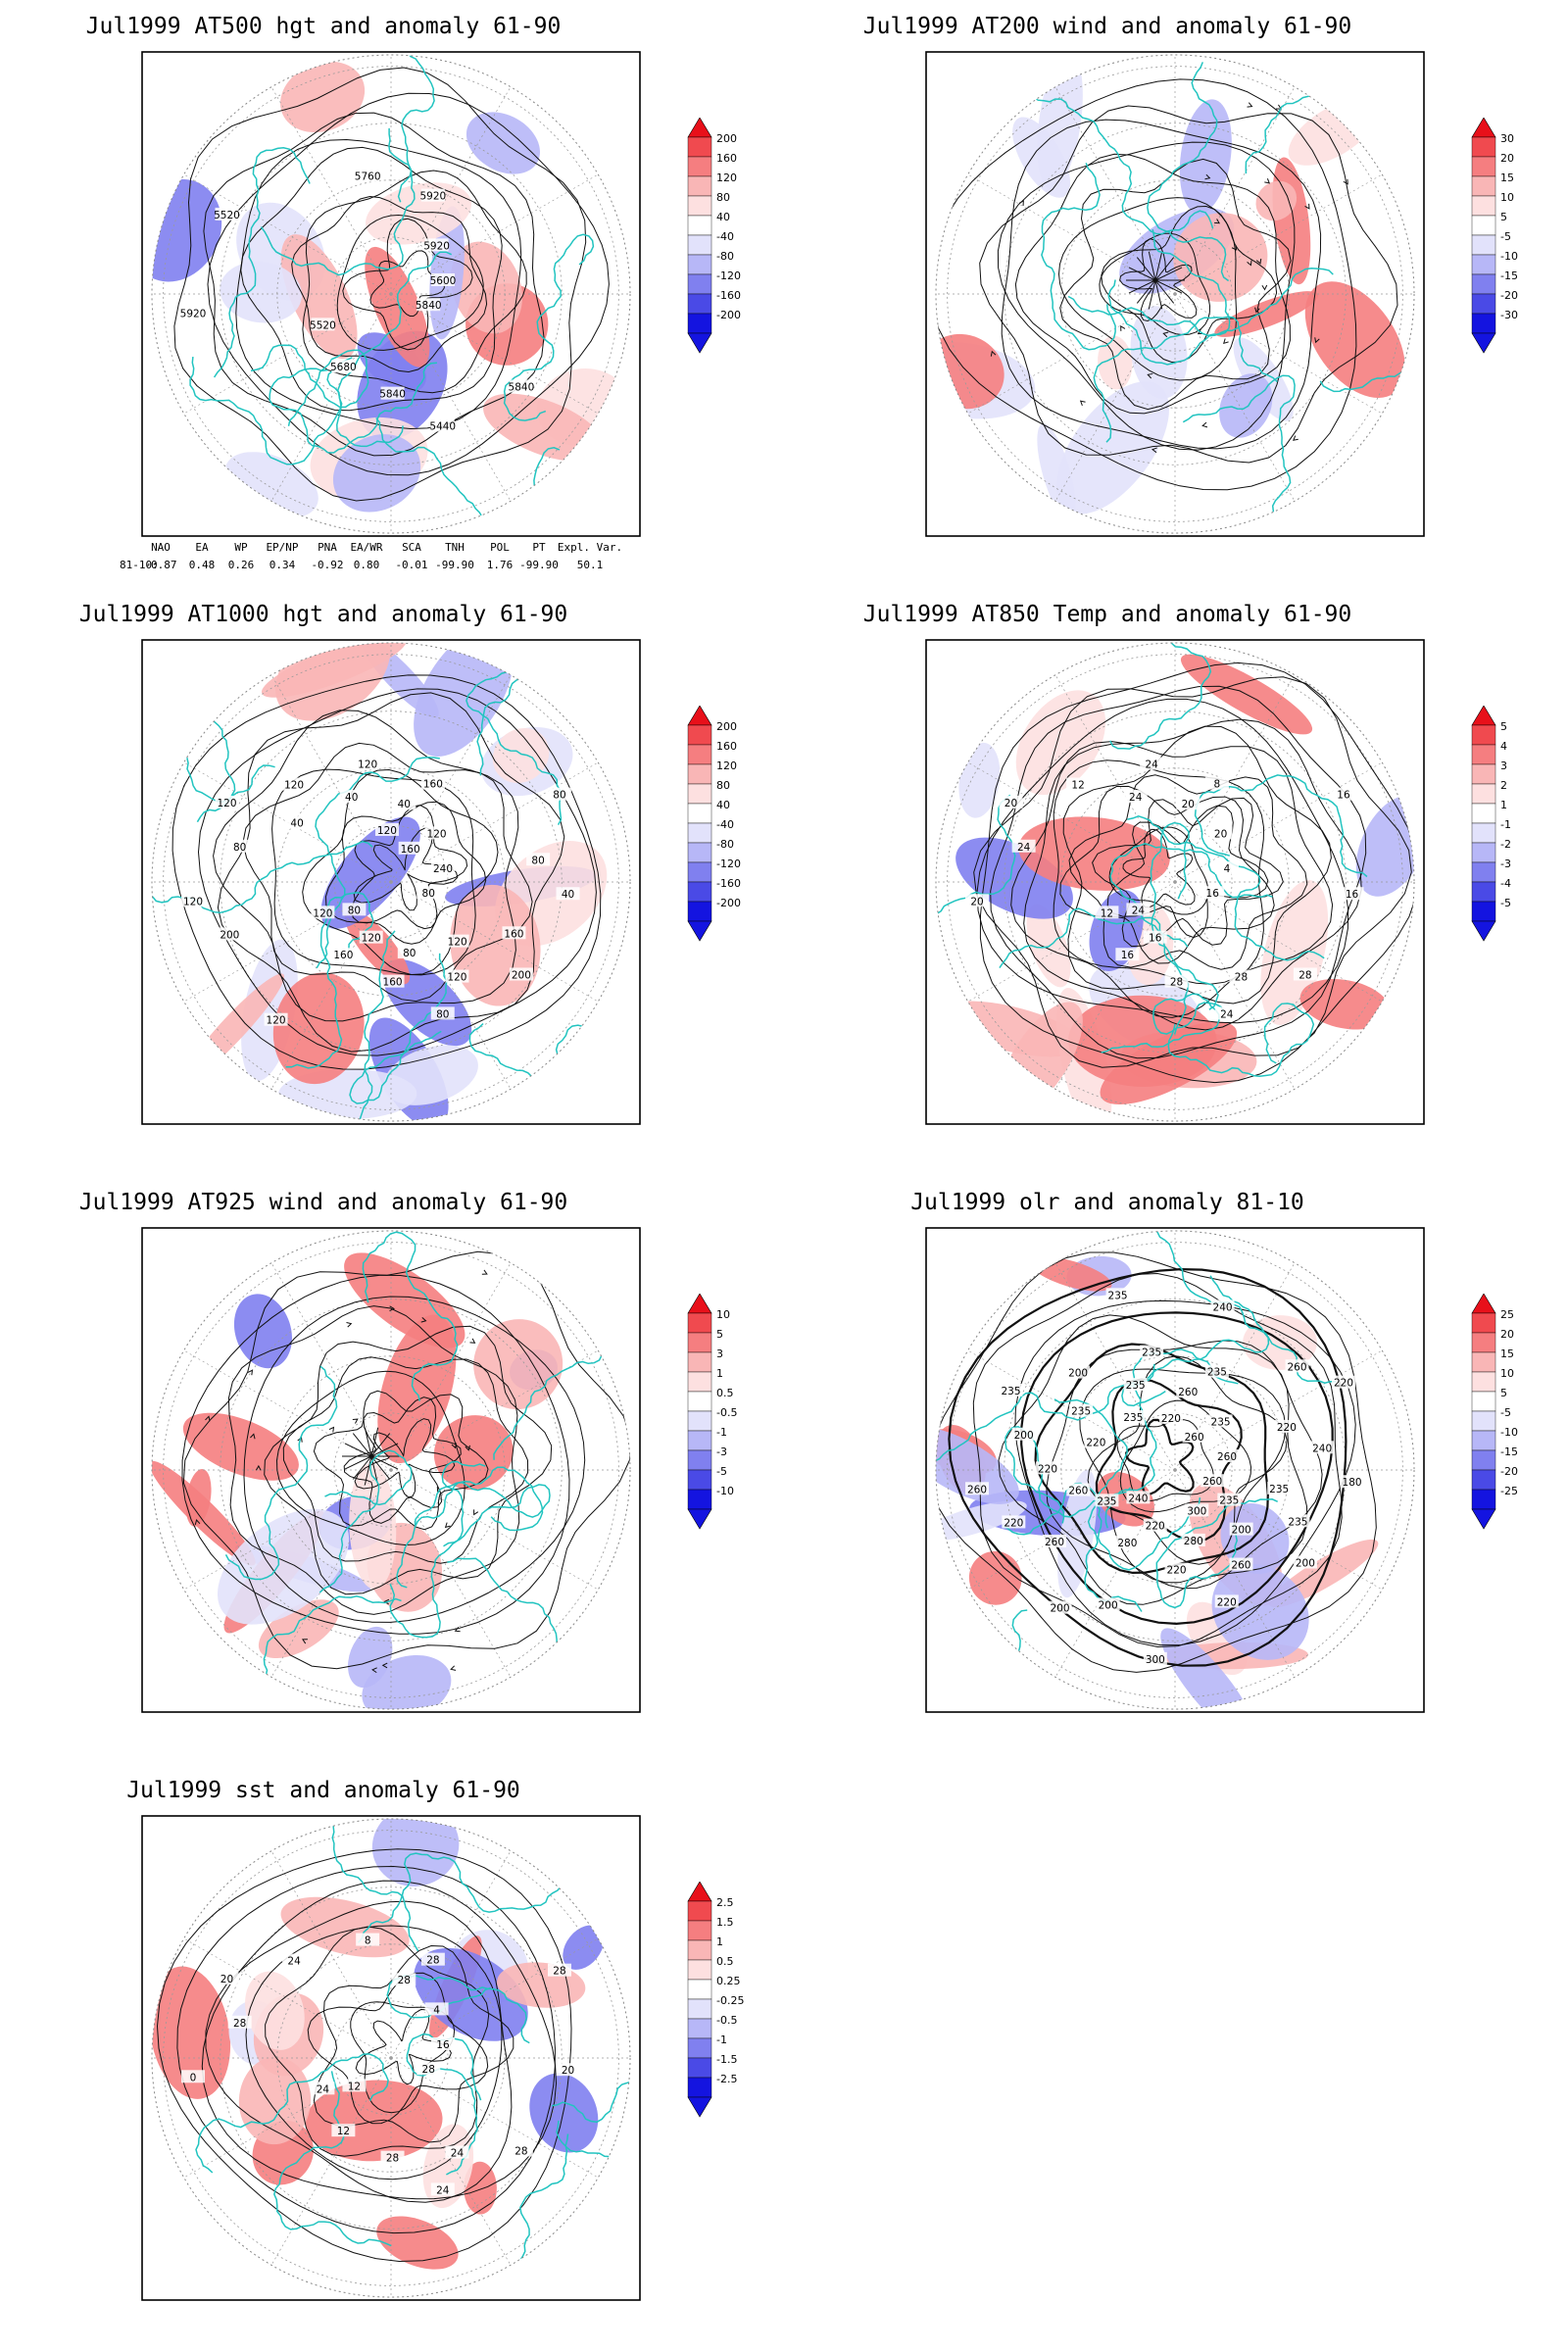  Describe the element at coordinates (1139, 910) in the screenshot. I see `contour-label: 24` at that location.